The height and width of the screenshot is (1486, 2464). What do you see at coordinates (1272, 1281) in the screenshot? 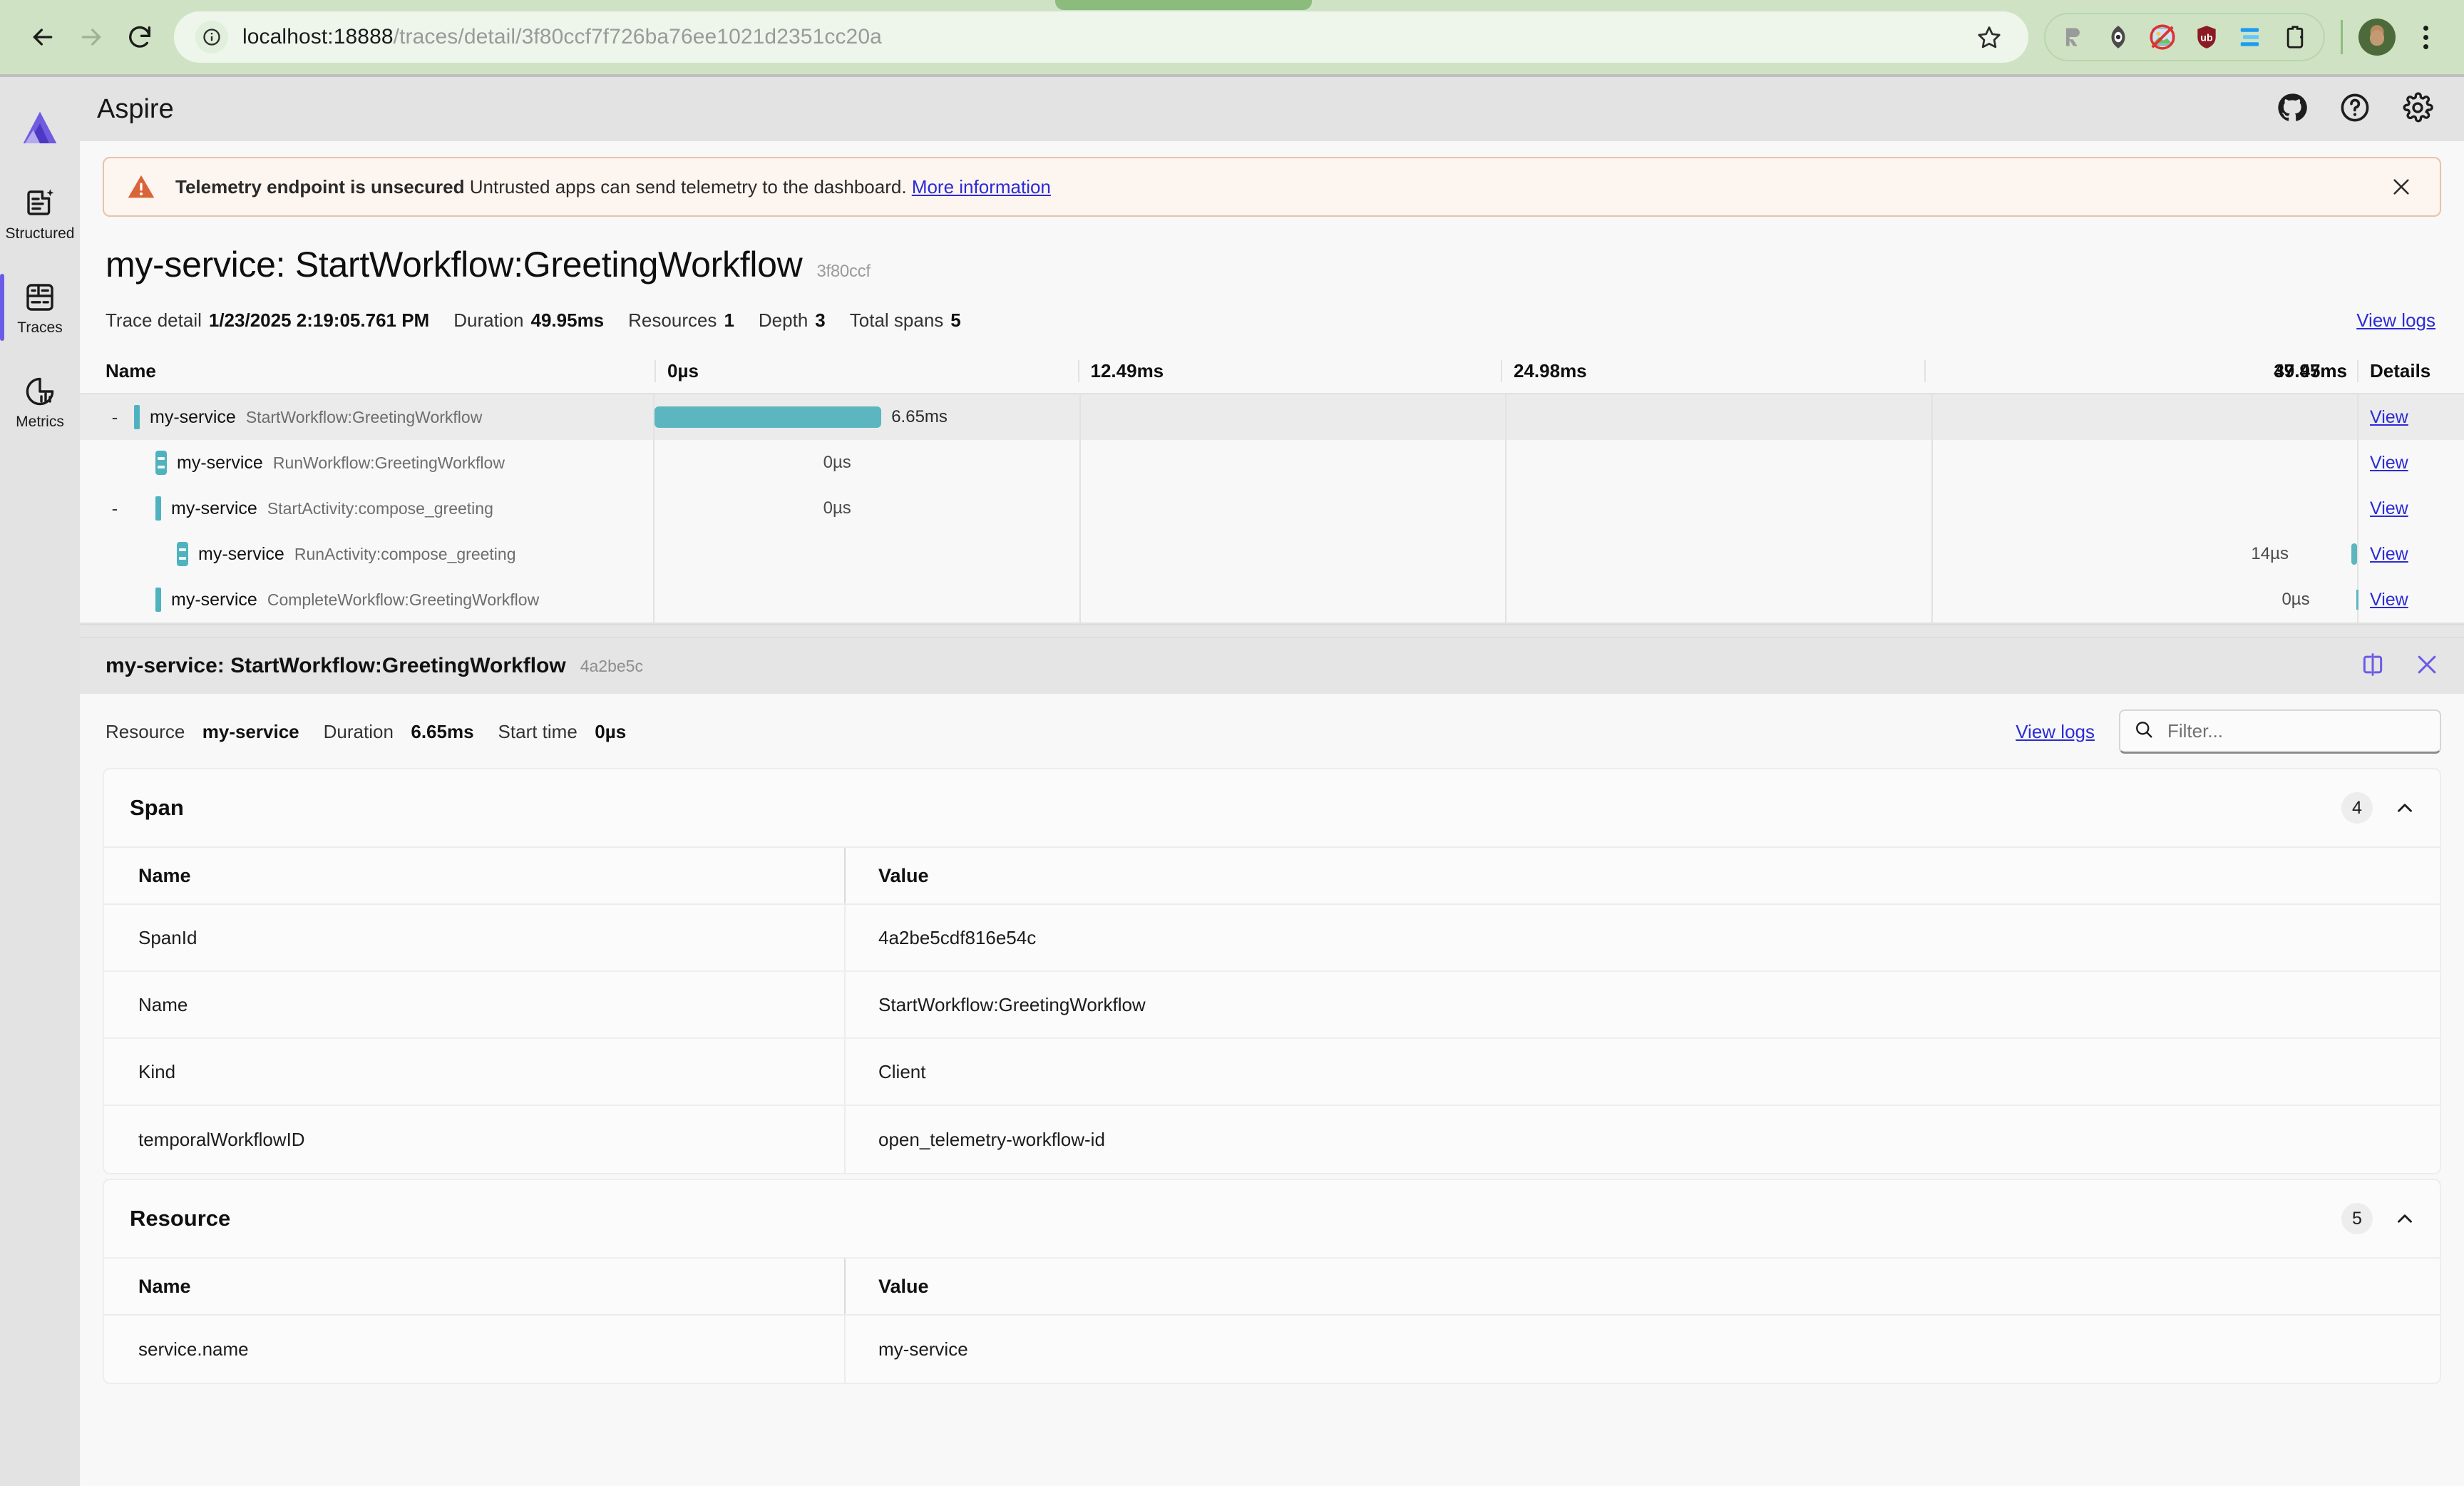
I see `detail-section: Resource 5 Name Value service.name my-service` at bounding box center [1272, 1281].